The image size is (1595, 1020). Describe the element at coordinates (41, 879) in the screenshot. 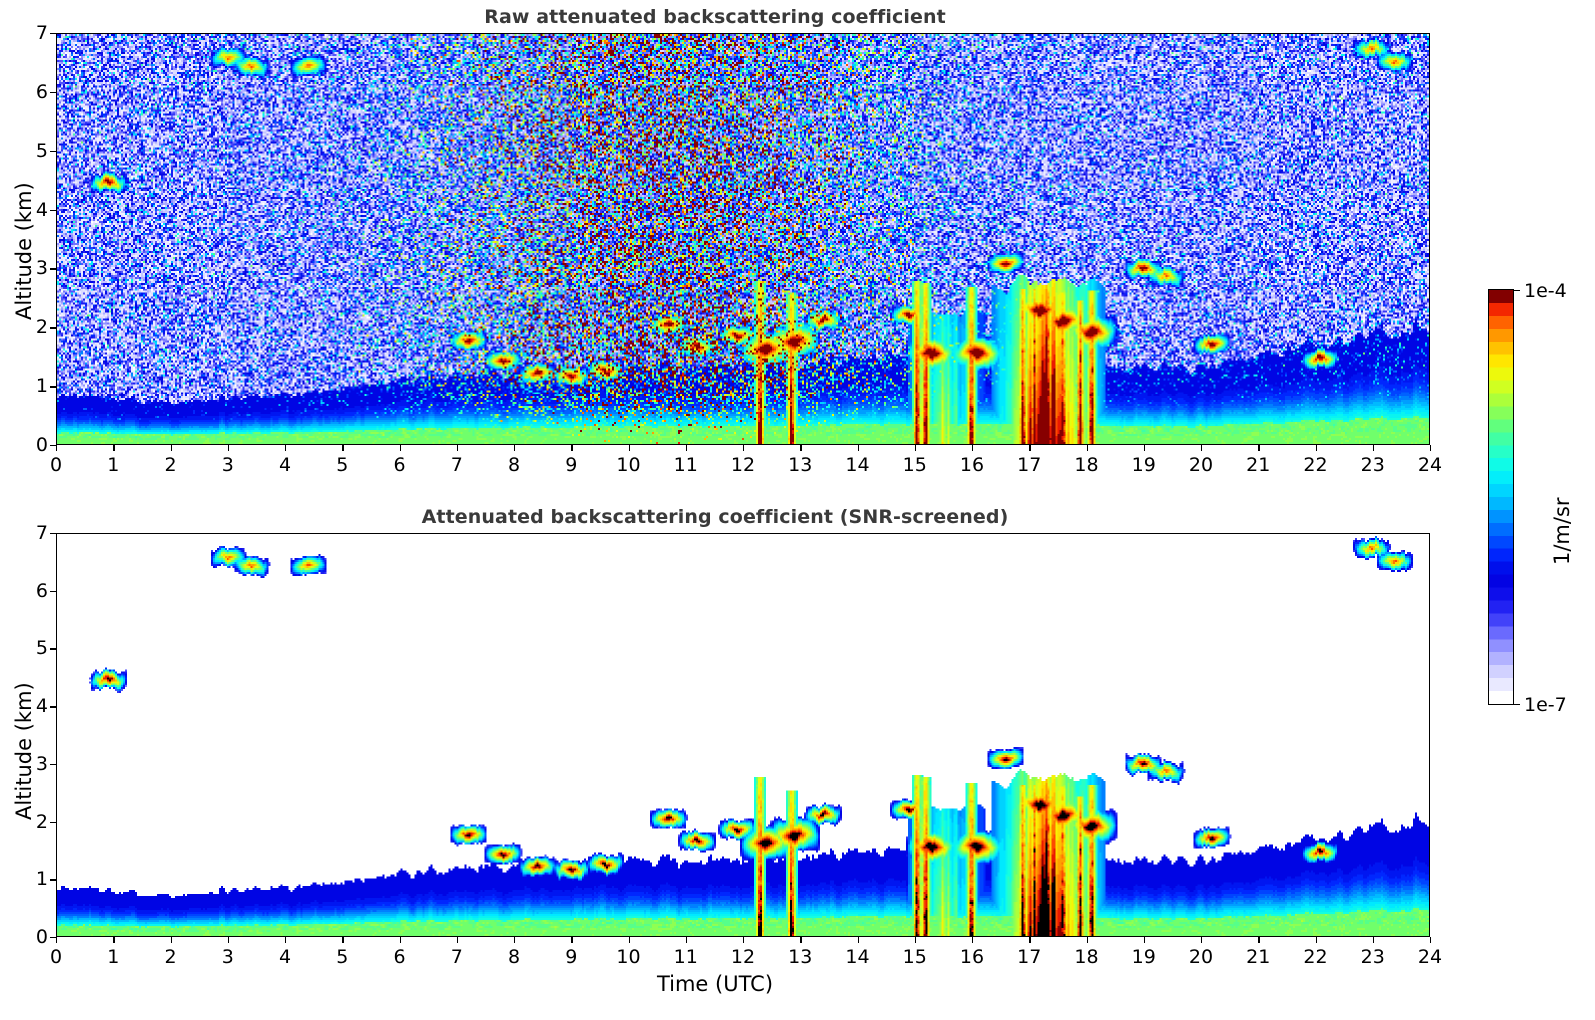

I see `y-tick-label: 1` at that location.